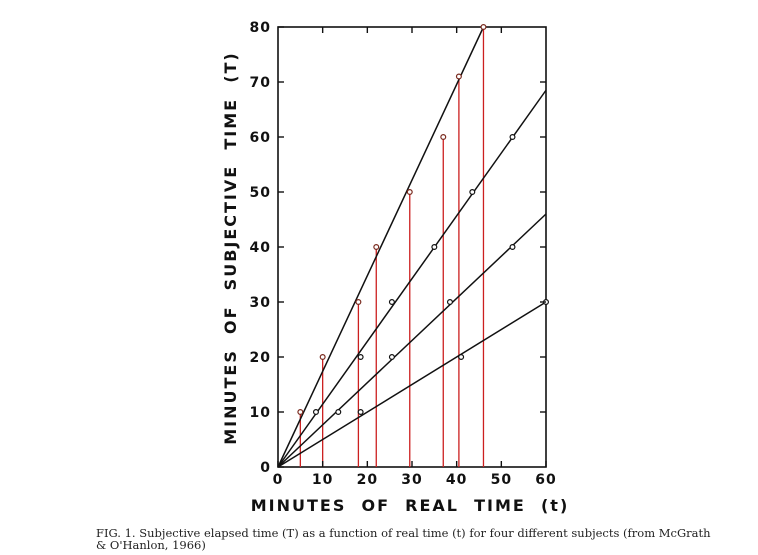 This screenshot has width=758, height=555. I want to click on y-tick-label: 60, so click(260, 138).